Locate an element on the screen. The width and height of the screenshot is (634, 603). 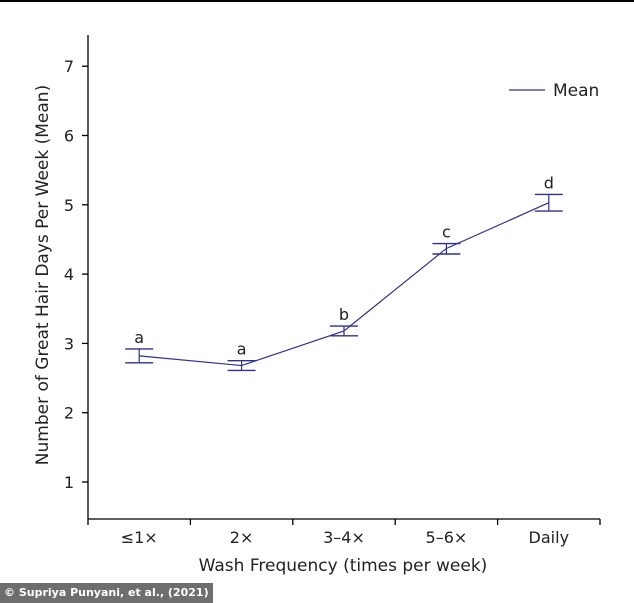
y-tick-label: 6 is located at coordinates (69, 136).